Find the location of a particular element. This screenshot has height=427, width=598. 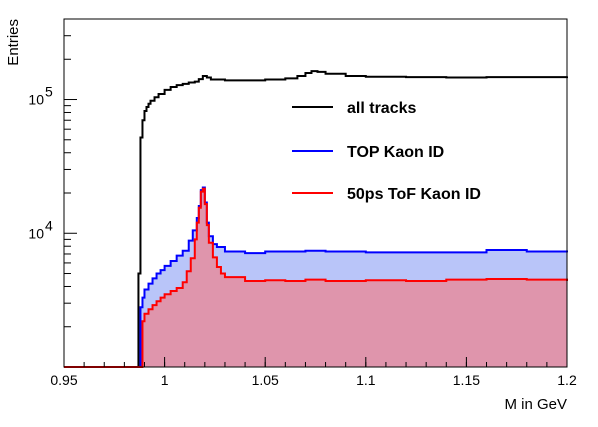

legend: all tracks TOP Kaon ID 50ps ToF Kaon ID is located at coordinates (386, 151).